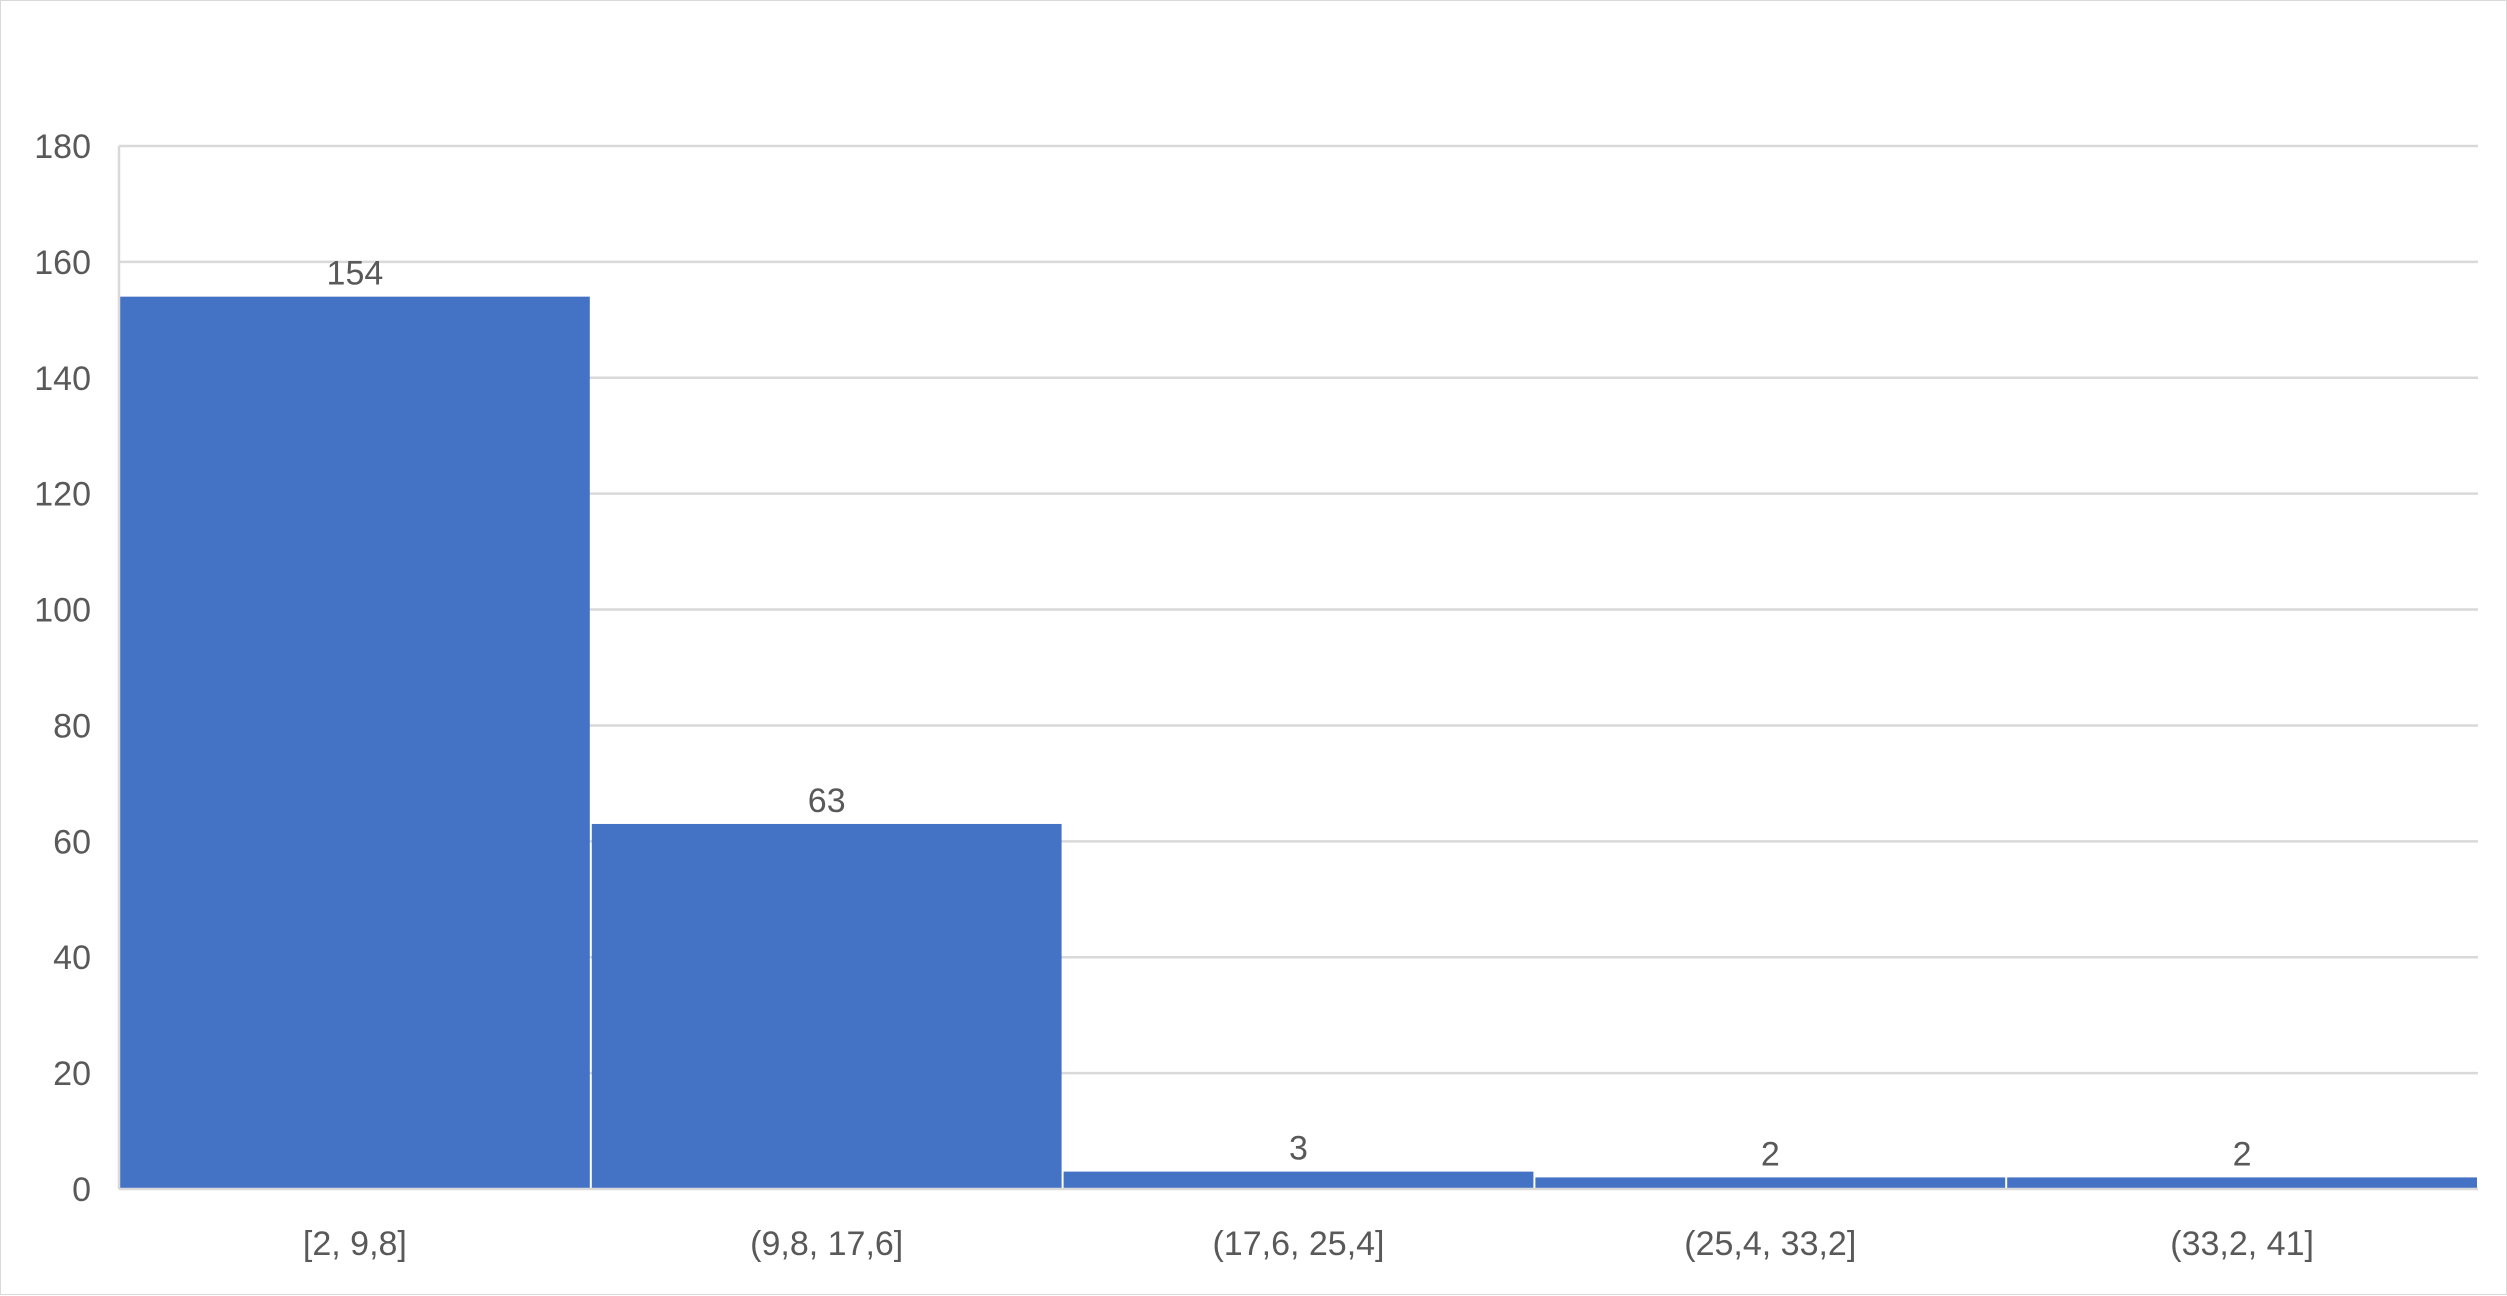 The height and width of the screenshot is (1296, 2507). I want to click on x-category-label: (33,2, 41], so click(2242, 1244).